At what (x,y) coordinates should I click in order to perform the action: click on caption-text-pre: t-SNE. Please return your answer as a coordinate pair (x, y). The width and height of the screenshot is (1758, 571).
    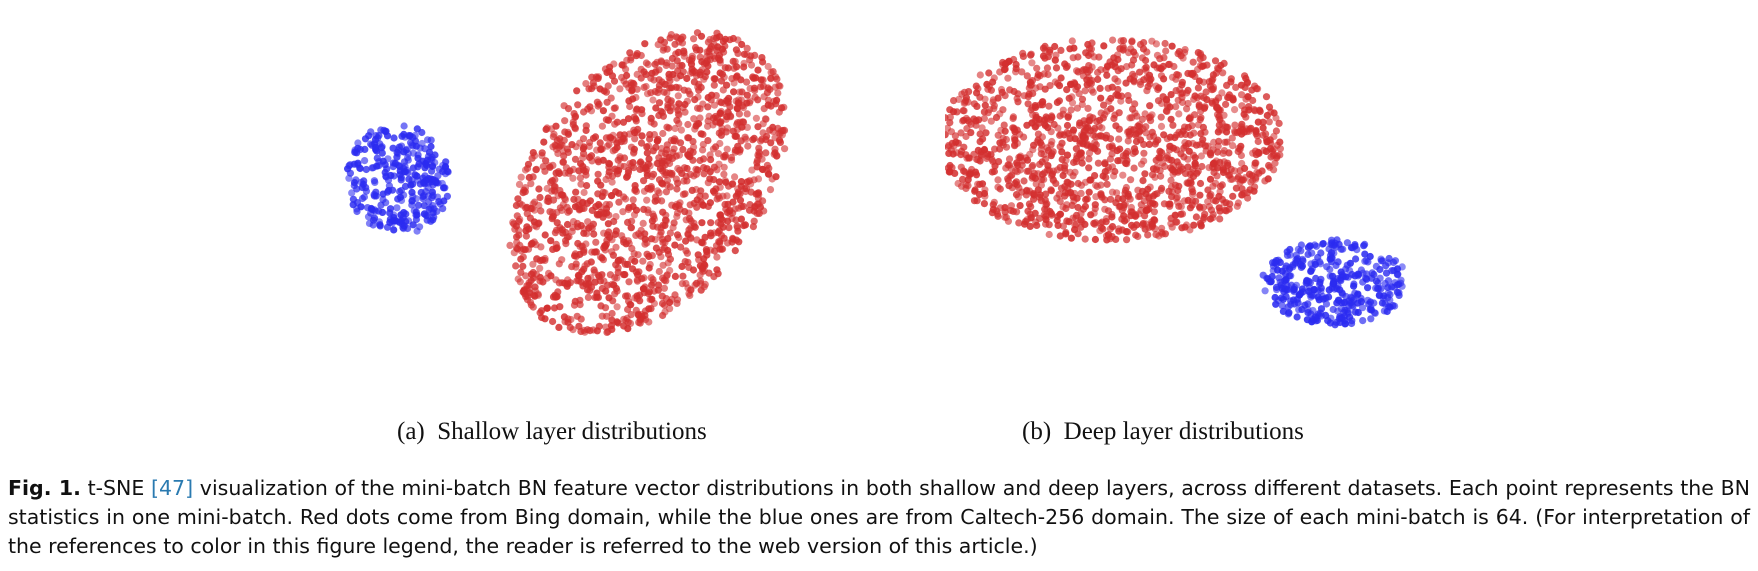
    Looking at the image, I should click on (116, 488).